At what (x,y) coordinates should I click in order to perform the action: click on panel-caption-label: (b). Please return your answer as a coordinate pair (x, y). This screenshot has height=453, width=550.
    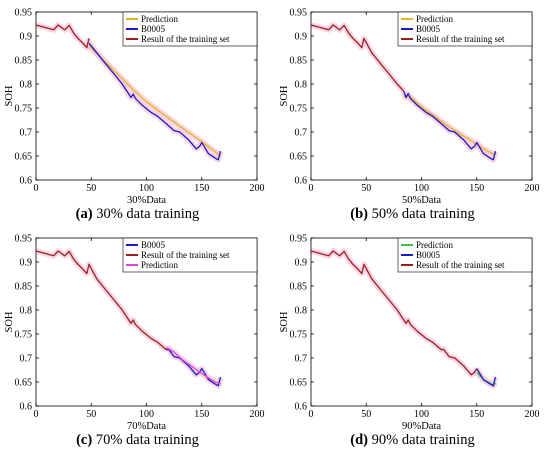
    Looking at the image, I should click on (359, 214).